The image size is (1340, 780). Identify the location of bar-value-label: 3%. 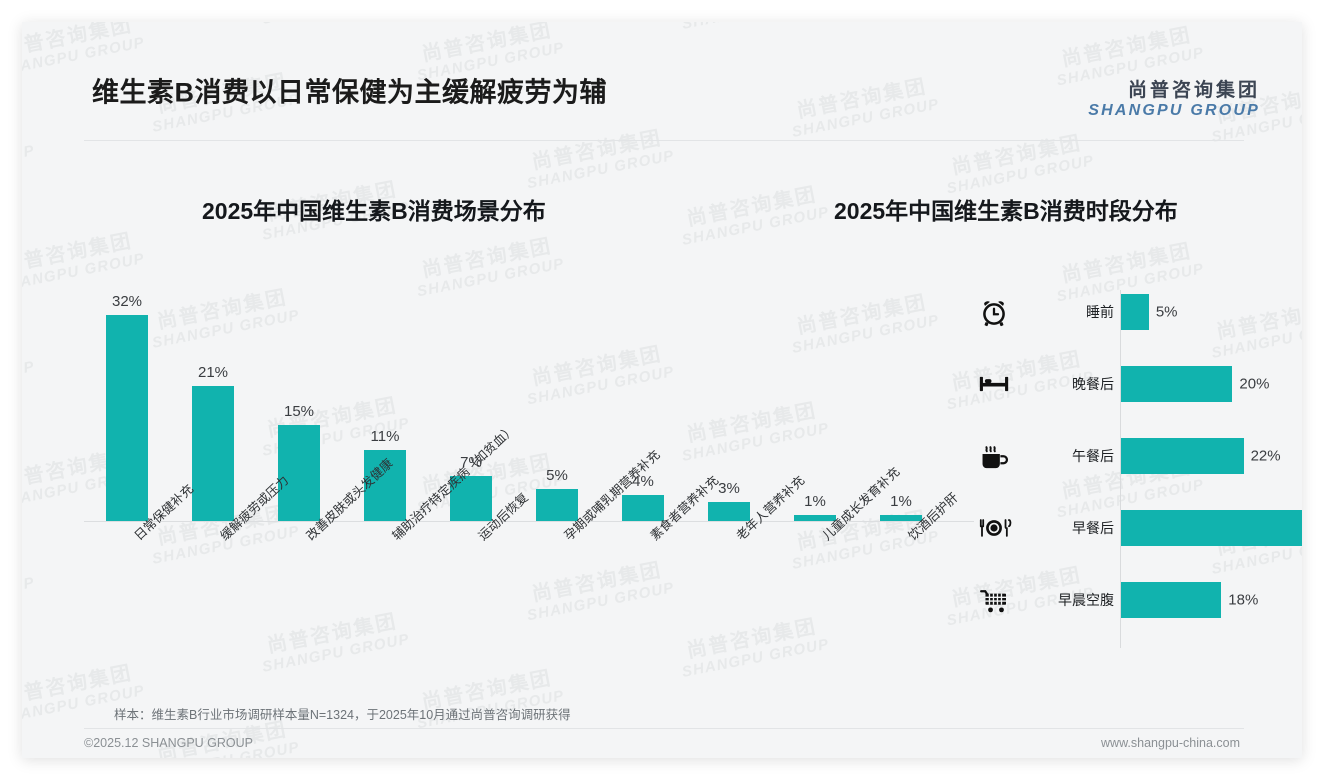
(729, 488).